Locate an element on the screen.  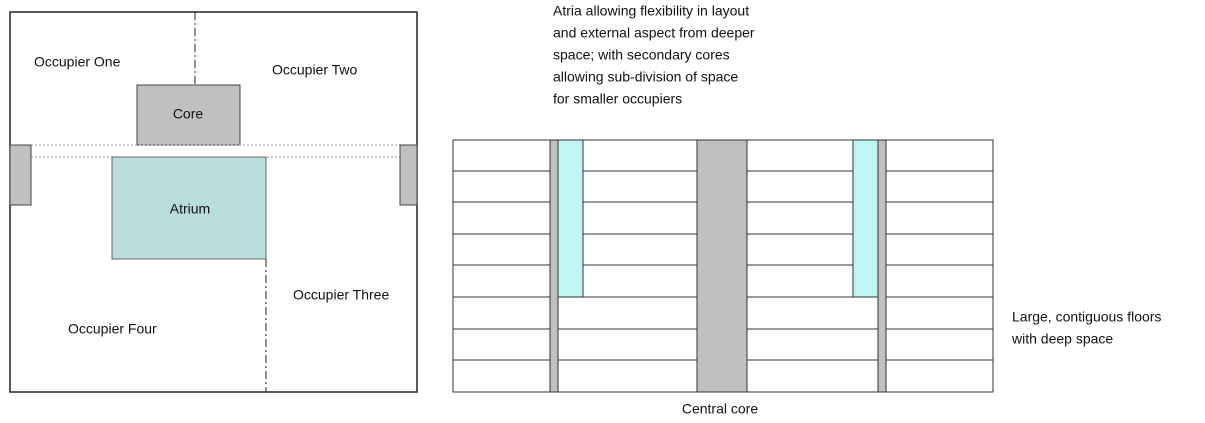
atrium-block is located at coordinates (189, 208).